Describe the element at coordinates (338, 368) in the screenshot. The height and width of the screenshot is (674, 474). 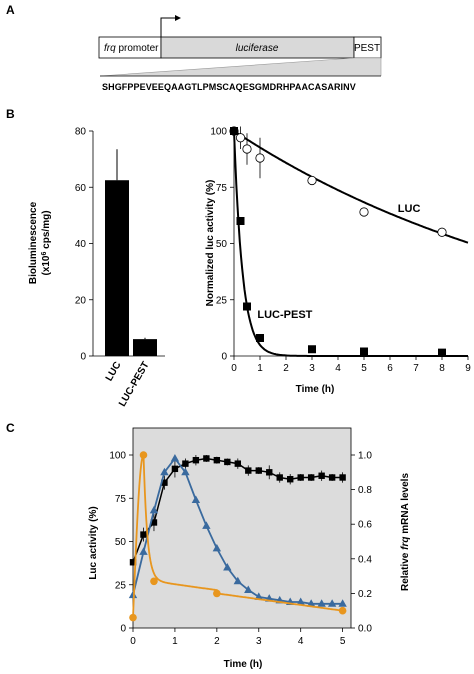
I see `decay-x-tick-label: 4` at that location.